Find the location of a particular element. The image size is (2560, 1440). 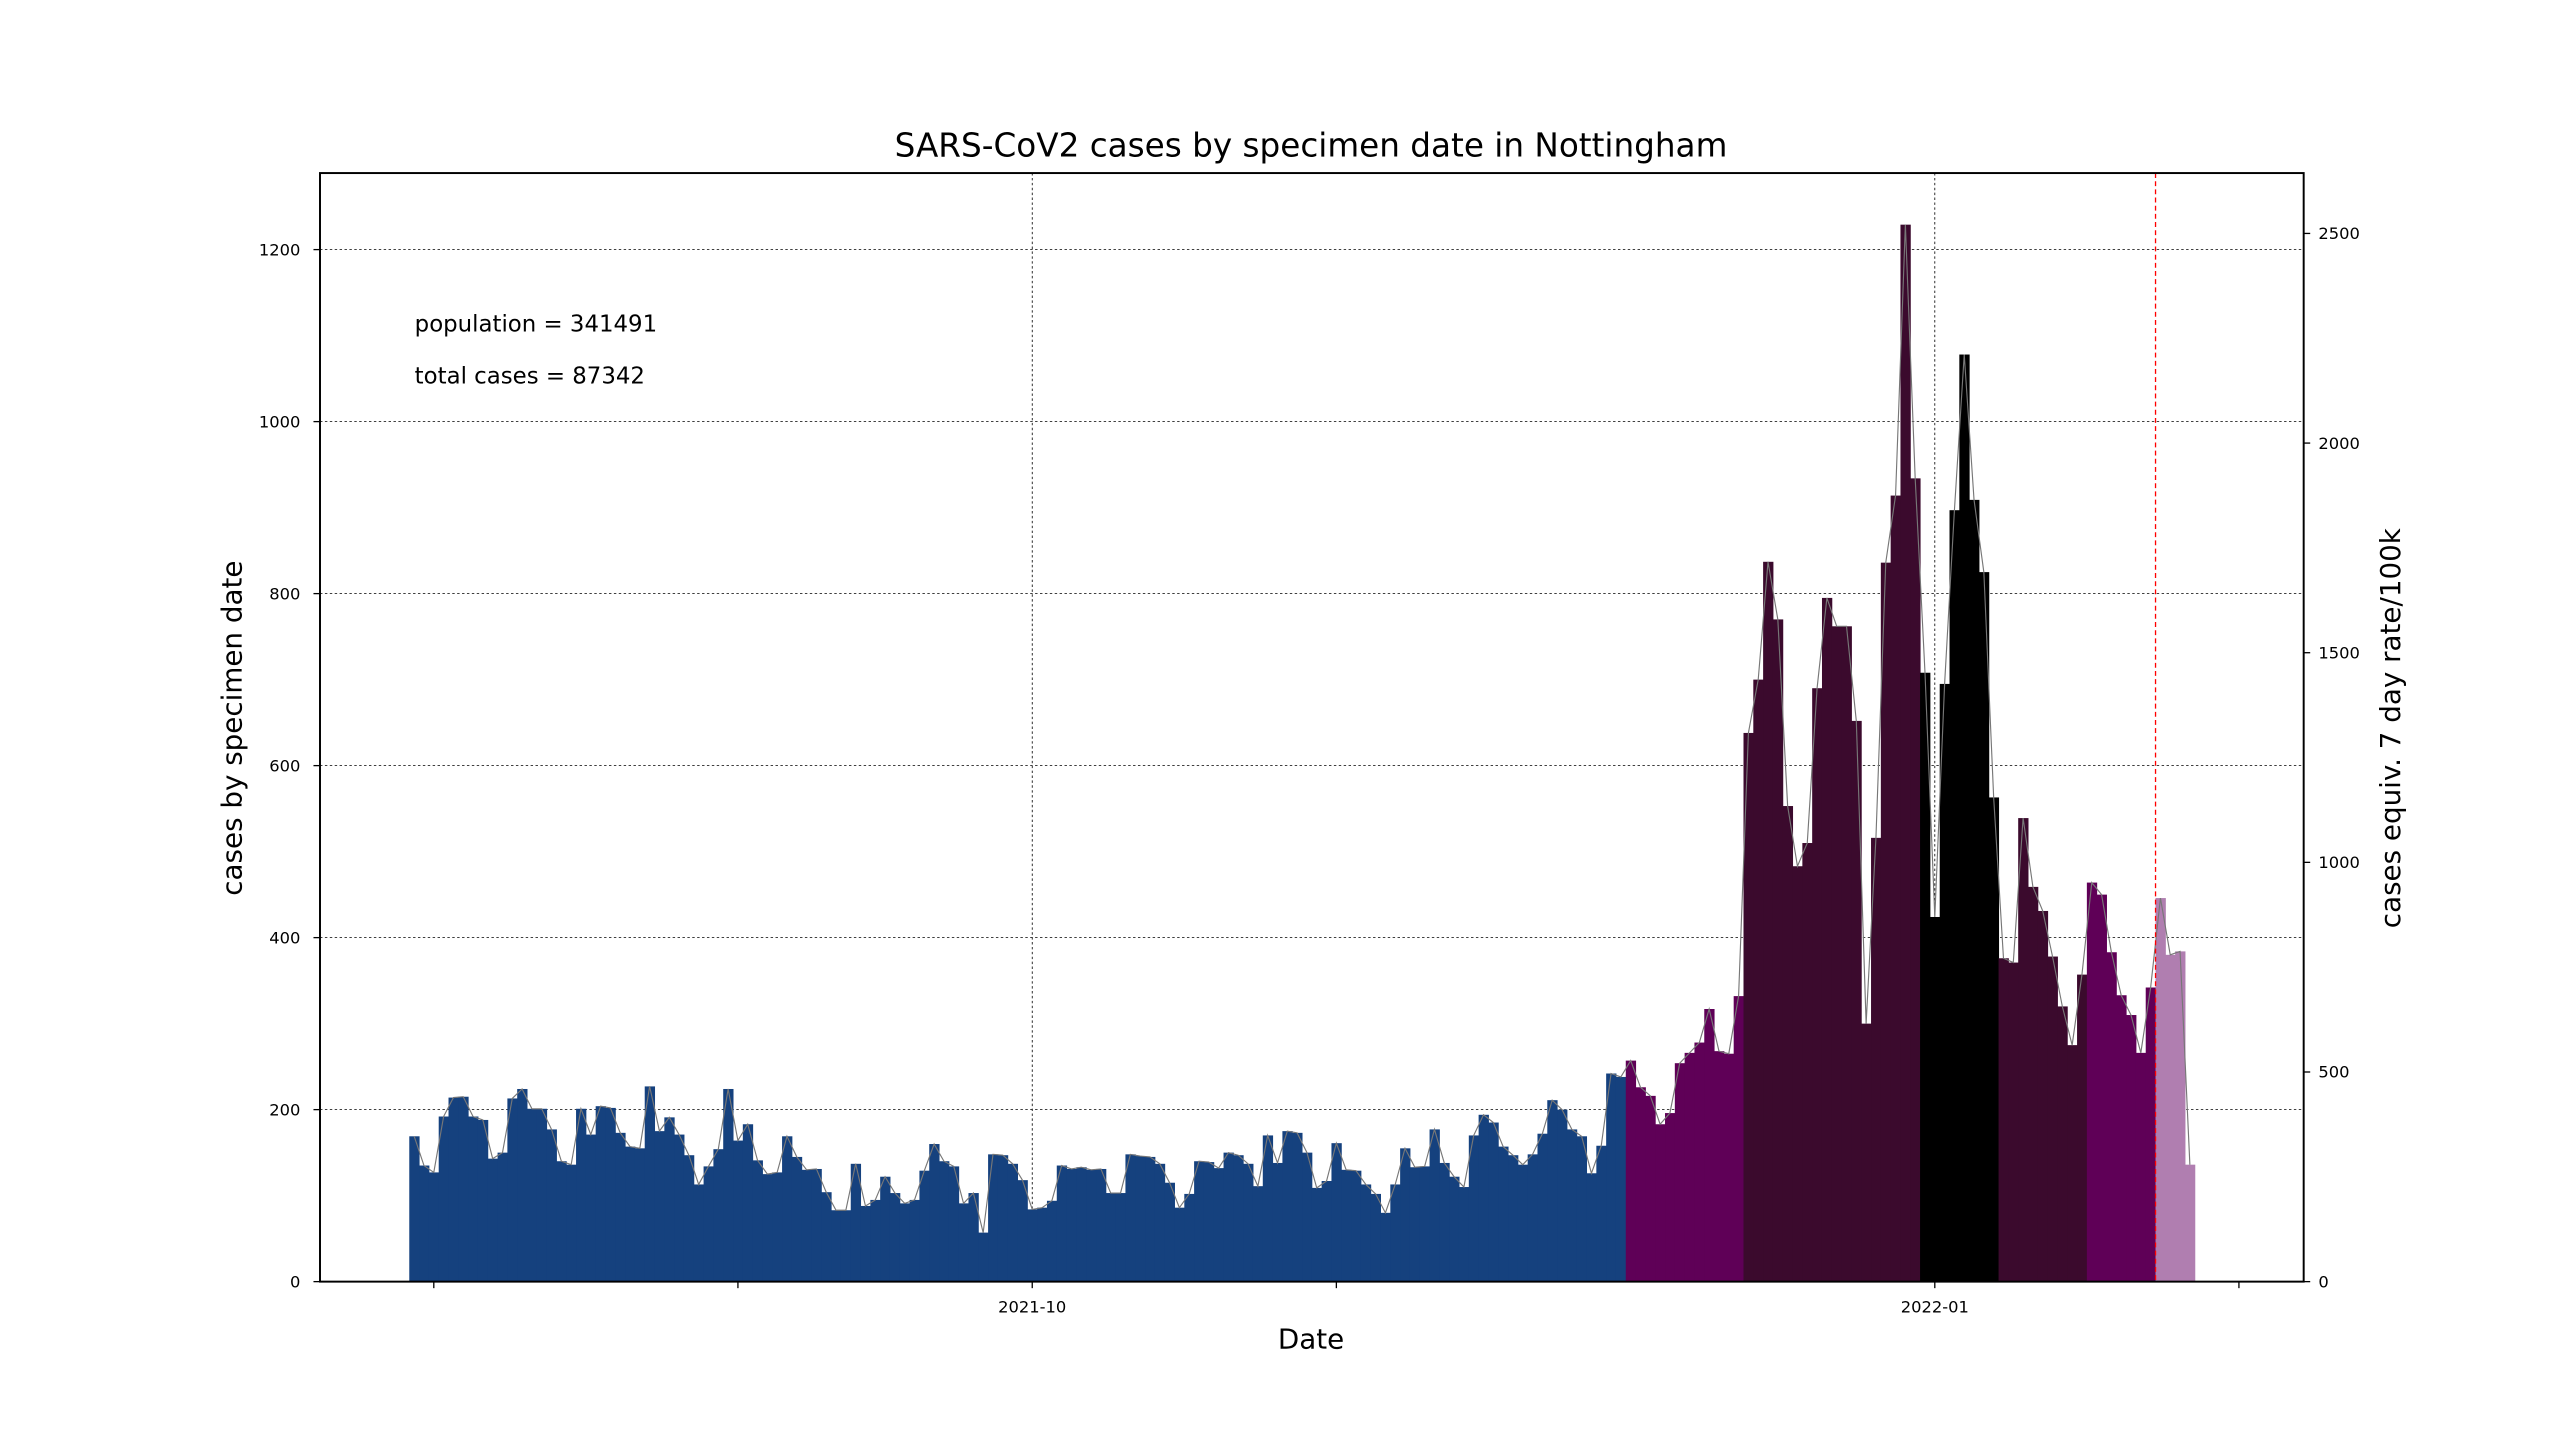

x-tick-label: 2021-10 is located at coordinates (1032, 1307).